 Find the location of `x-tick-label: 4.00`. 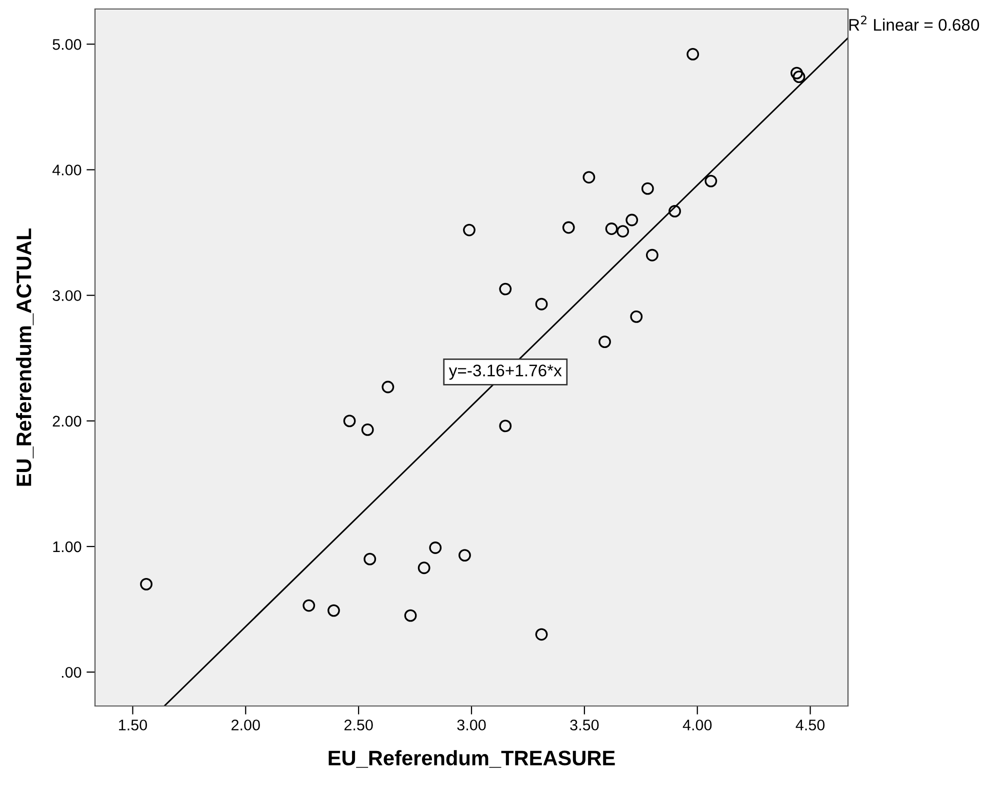

x-tick-label: 4.00 is located at coordinates (697, 725).